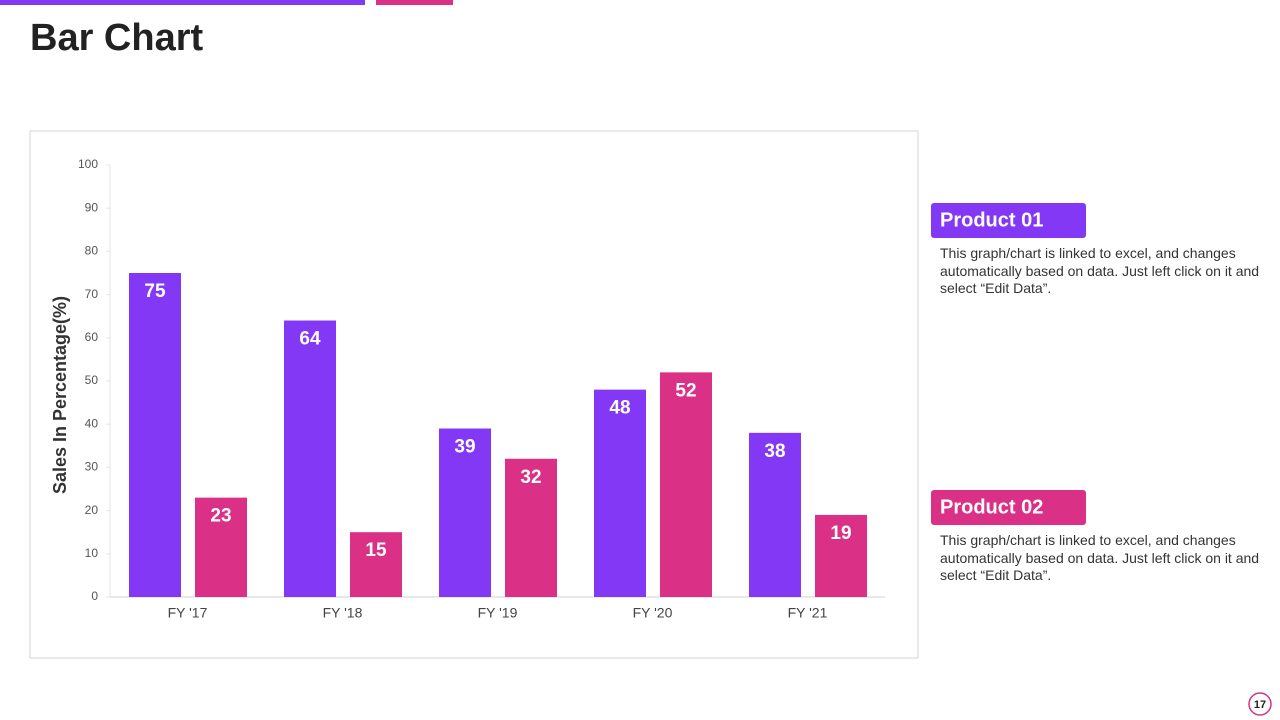 This screenshot has height=720, width=1280. What do you see at coordinates (991, 507) in the screenshot?
I see `legend-label: Product 02` at bounding box center [991, 507].